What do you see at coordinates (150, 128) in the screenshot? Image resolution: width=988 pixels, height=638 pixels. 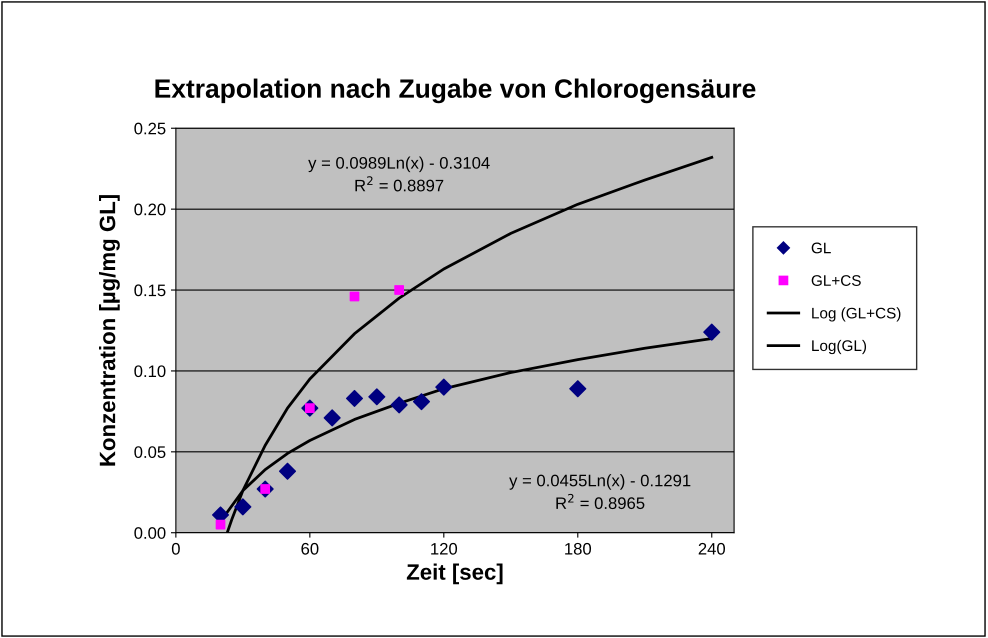 I see `y-tick-label: 0.25` at bounding box center [150, 128].